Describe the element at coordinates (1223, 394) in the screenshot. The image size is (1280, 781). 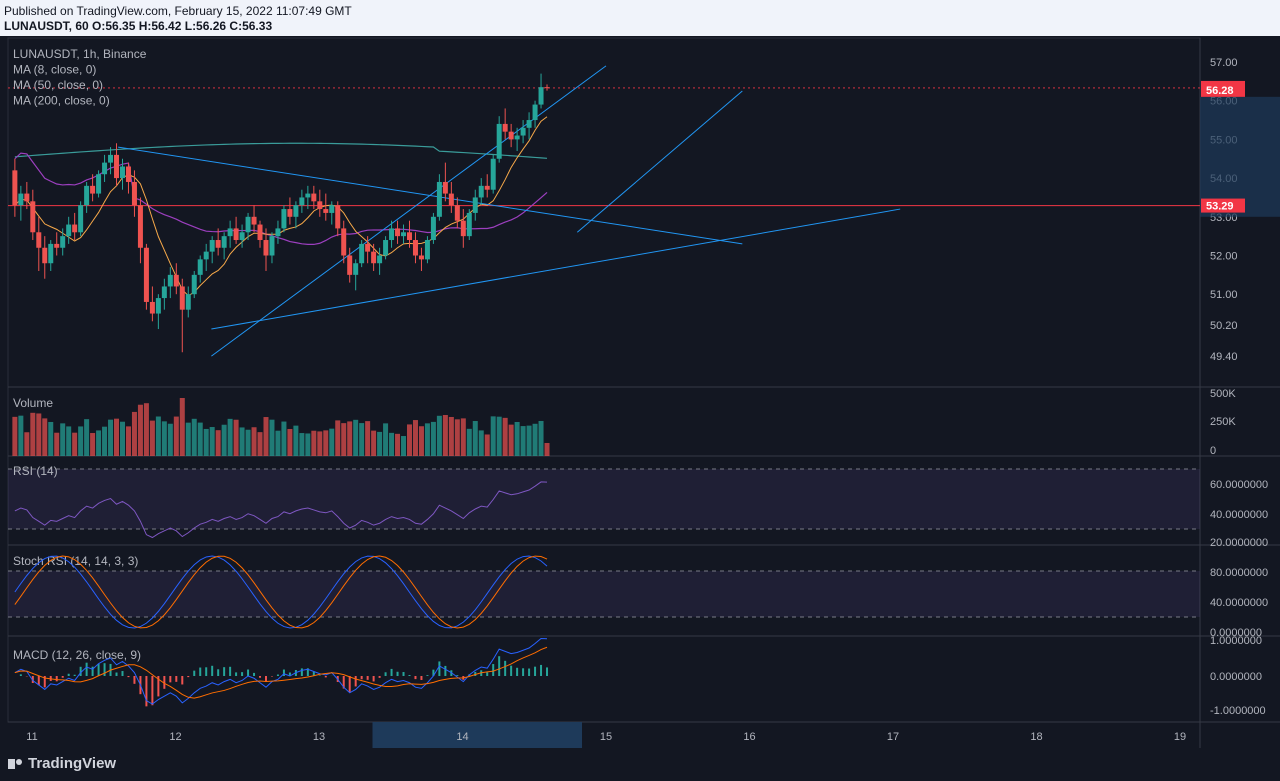
I see `volume-tick-label: 500K` at that location.